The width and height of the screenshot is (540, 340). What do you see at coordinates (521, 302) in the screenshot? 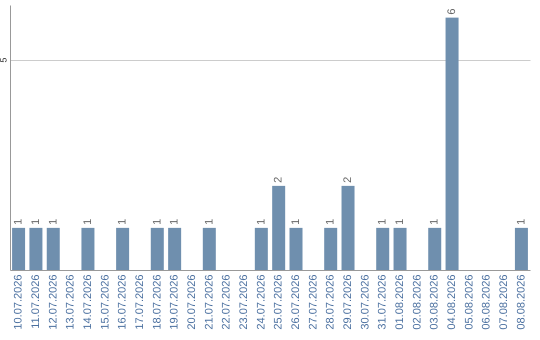
I see `x-tick-label: 08.08.2026` at bounding box center [521, 302].